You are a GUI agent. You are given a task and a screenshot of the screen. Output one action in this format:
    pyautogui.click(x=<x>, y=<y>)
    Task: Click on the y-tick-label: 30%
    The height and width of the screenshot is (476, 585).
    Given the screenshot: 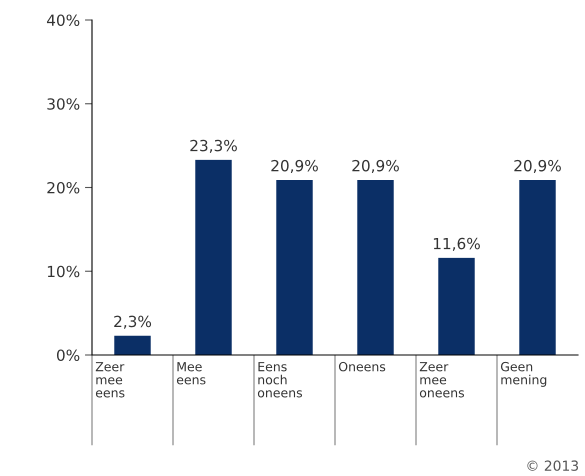 What is the action you would take?
    pyautogui.click(x=63, y=104)
    